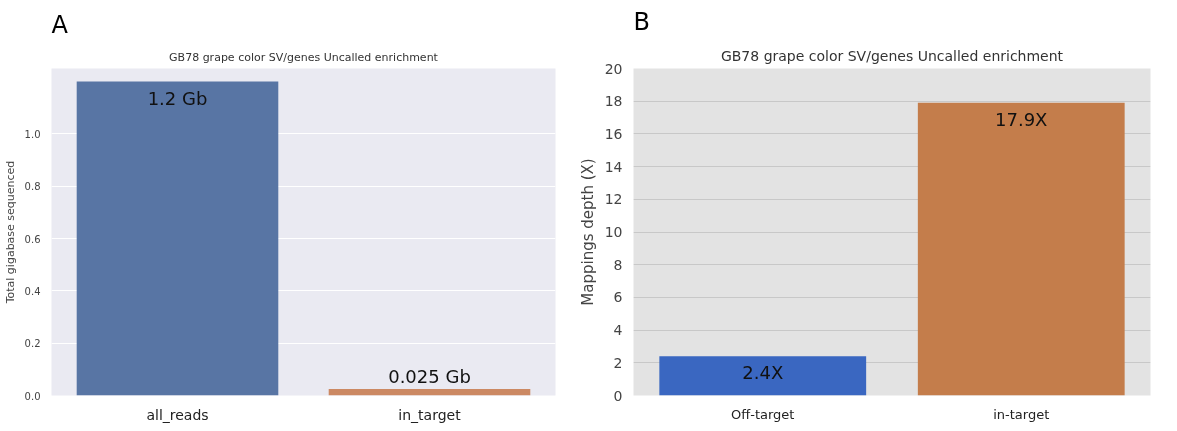 The image size is (1177, 431). What do you see at coordinates (60, 24) in the screenshot?
I see `text: A` at bounding box center [60, 24].